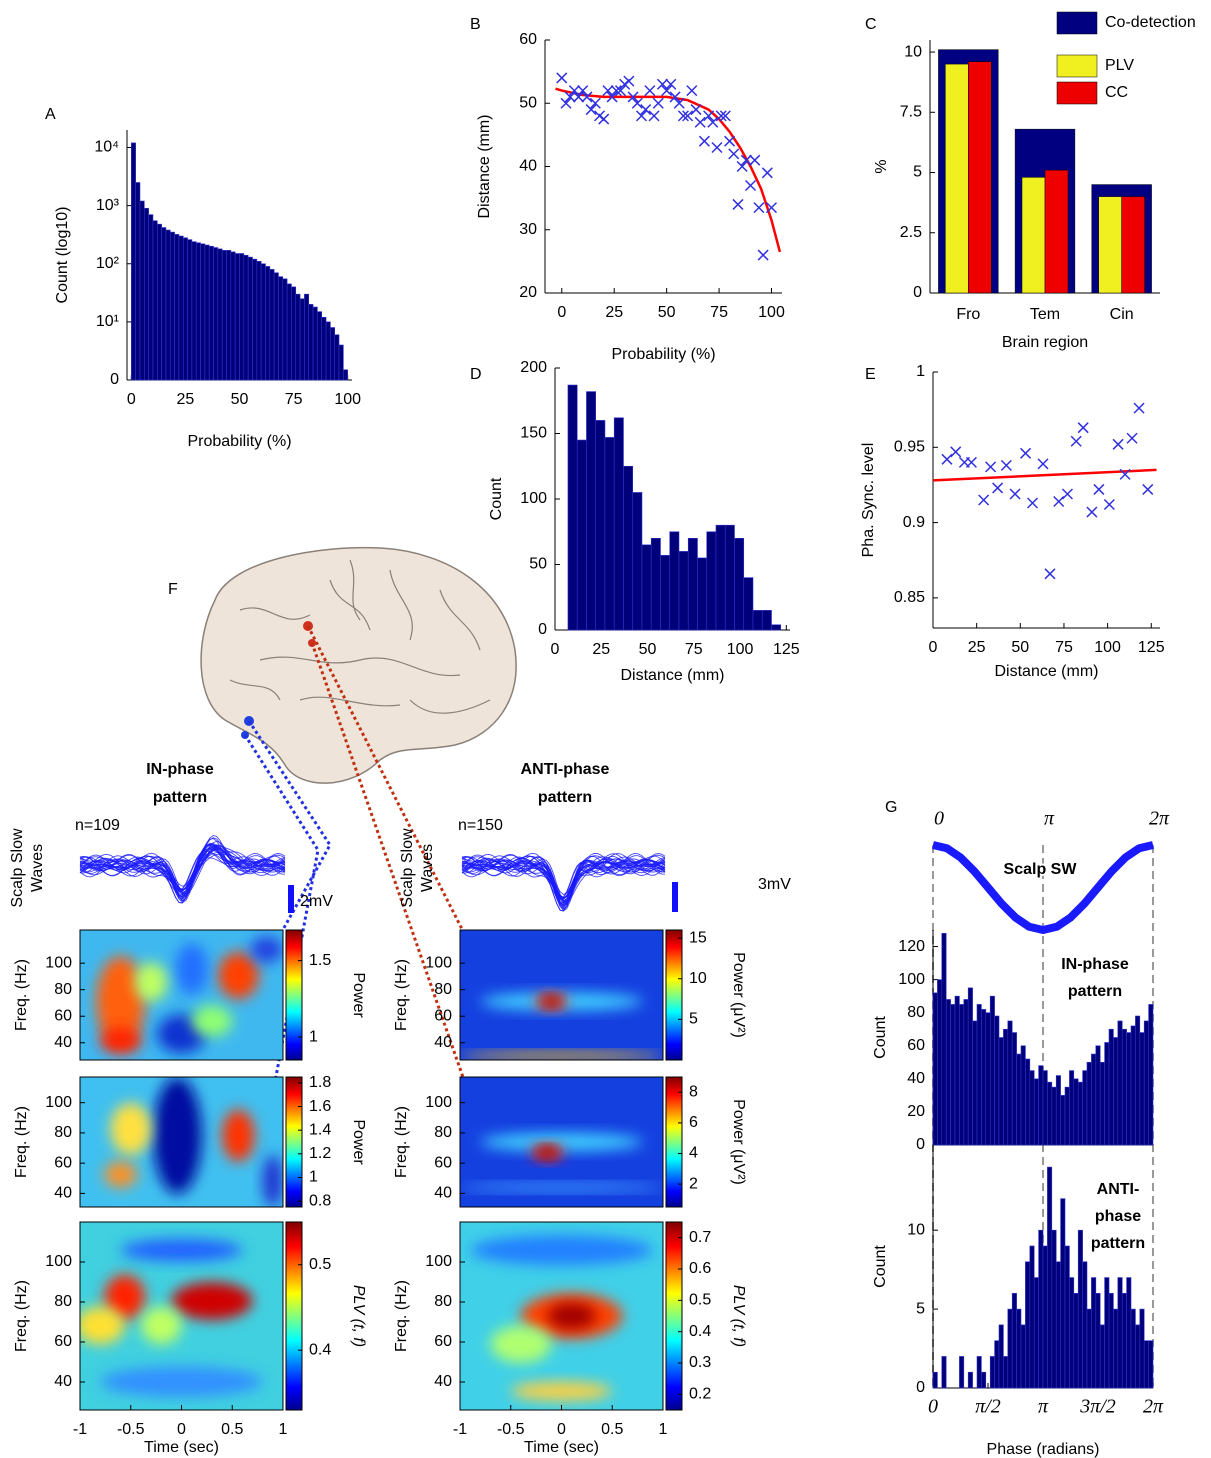 The width and height of the screenshot is (1211, 1458). I want to click on y-axis-label: Freq. (Hz), so click(401, 995).